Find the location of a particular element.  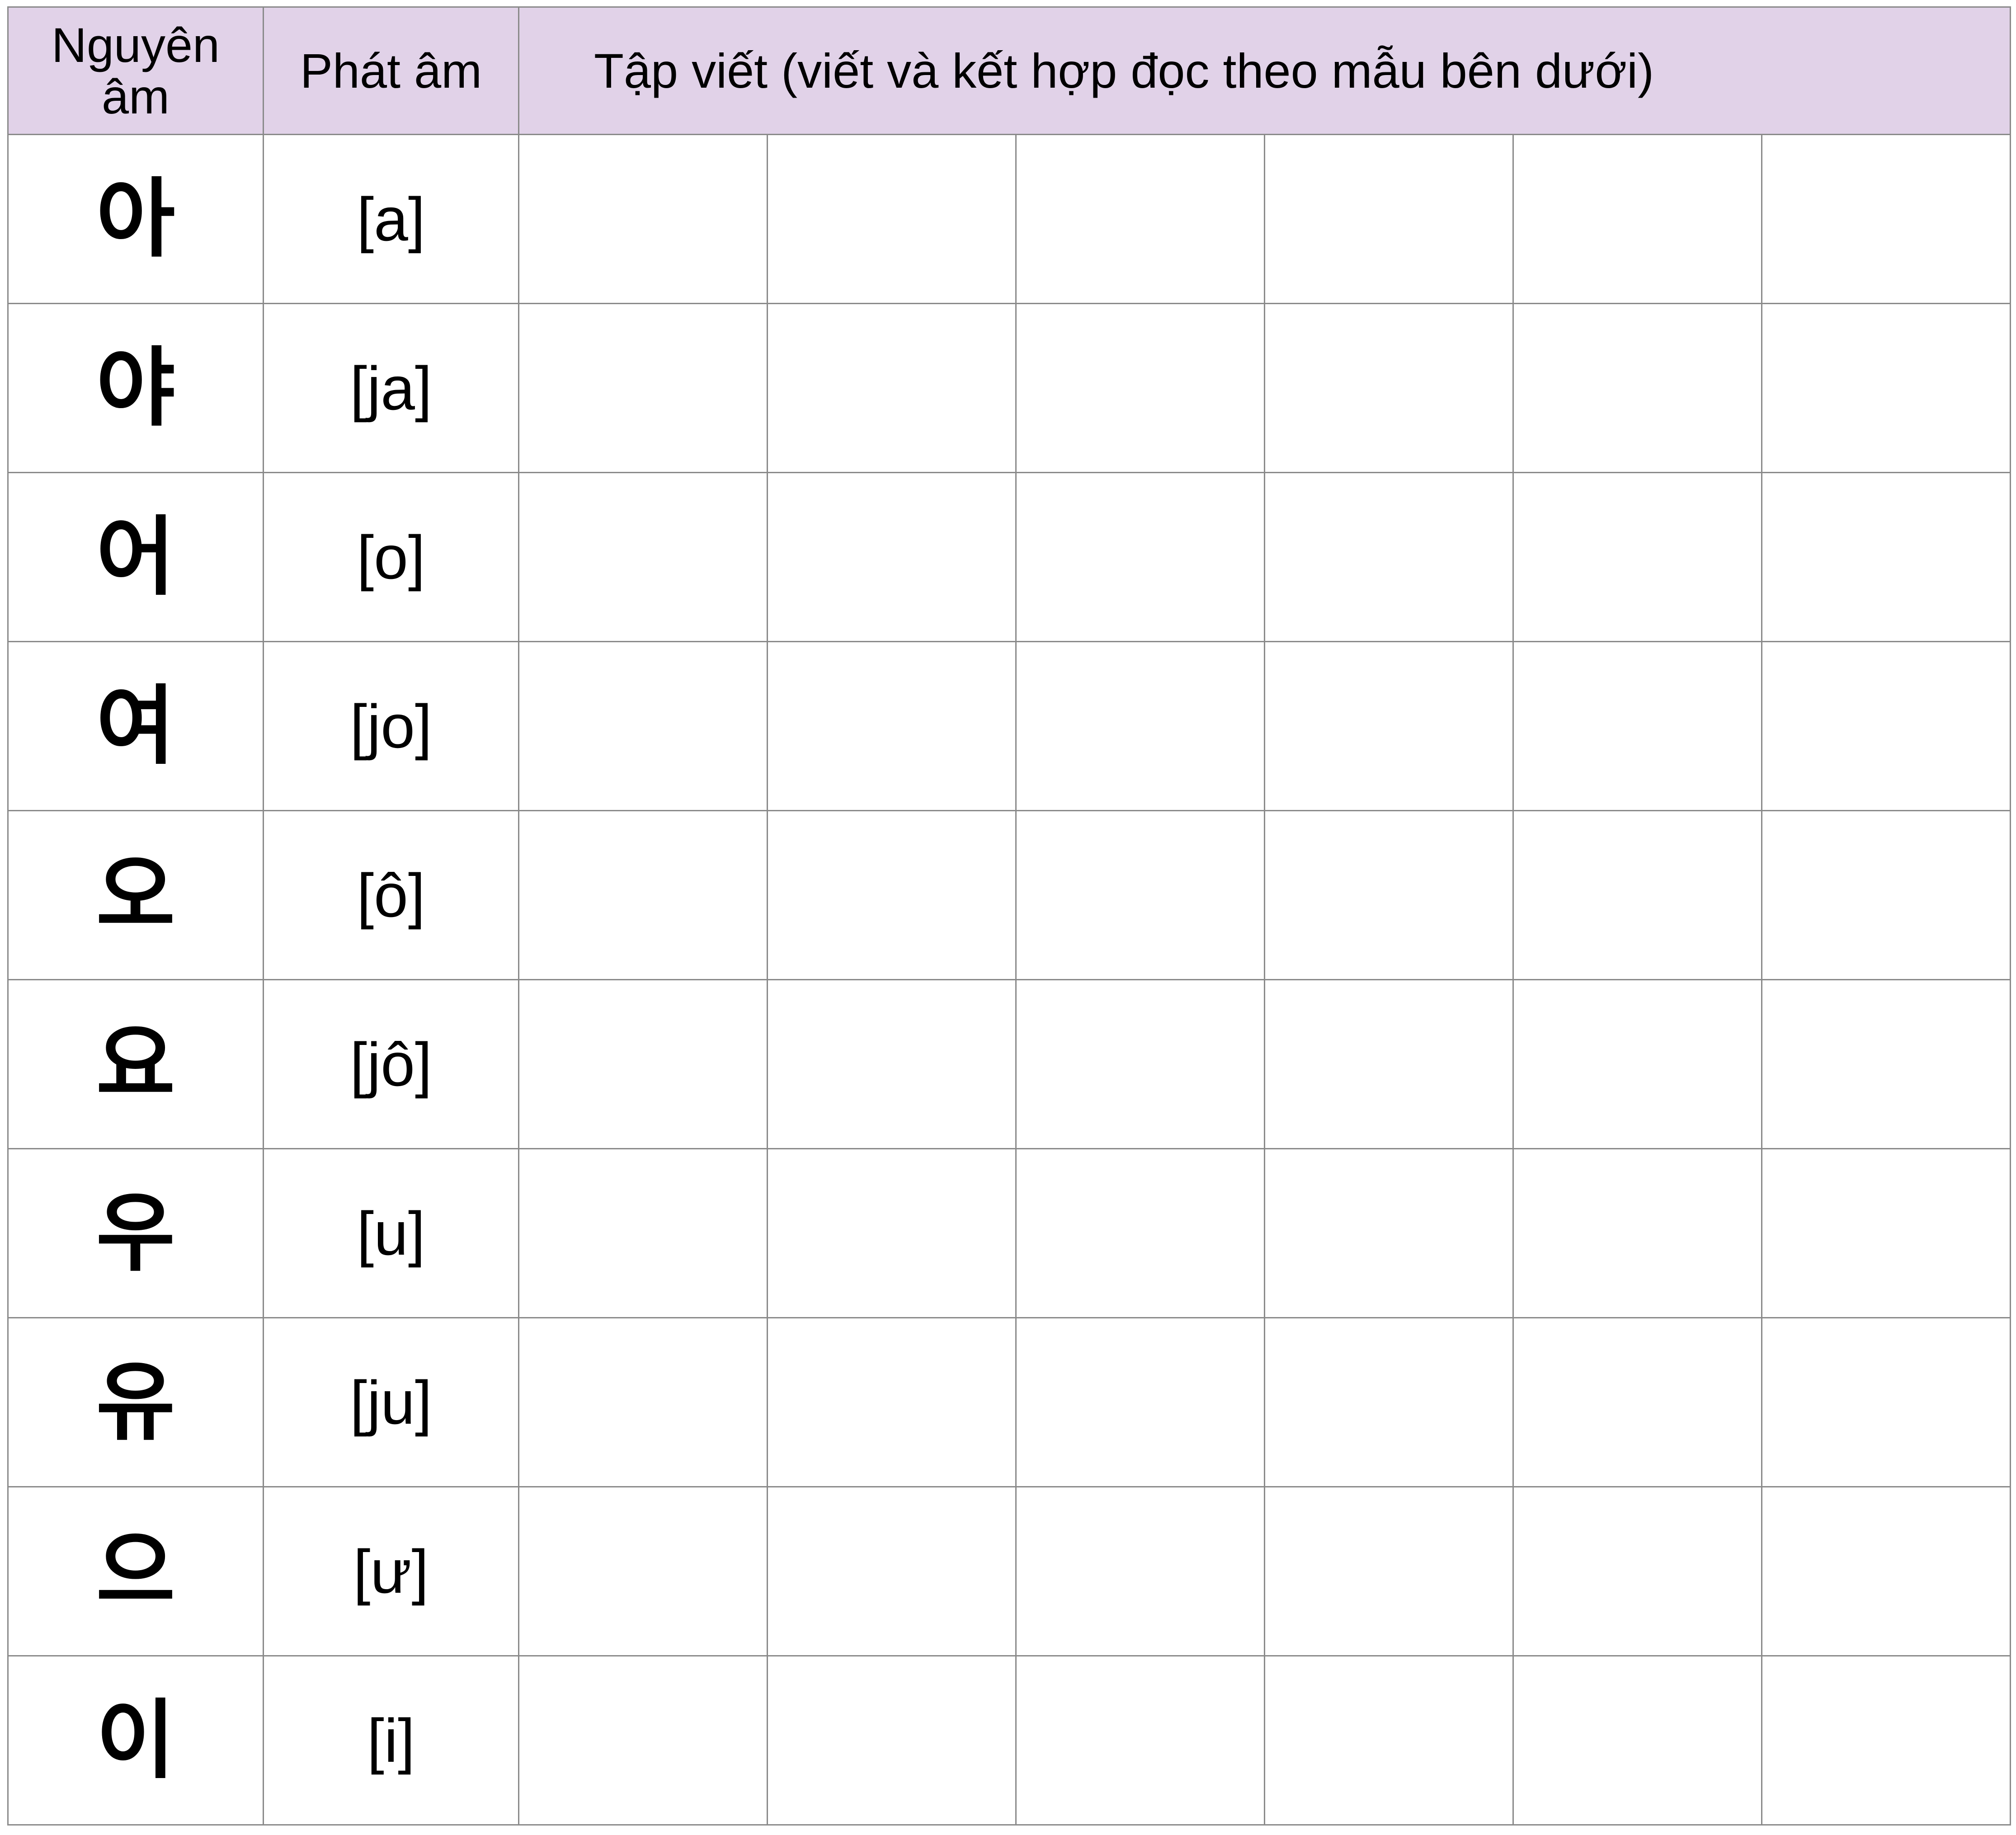

vowel-column-header: Nguyên âm is located at coordinates (136, 70).